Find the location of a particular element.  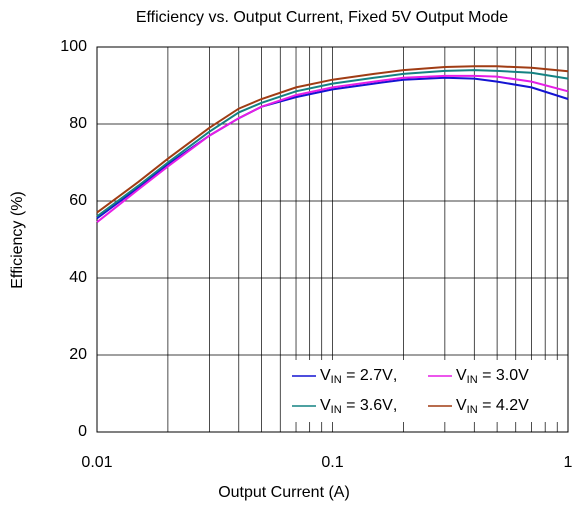

y-tick-label: 100 is located at coordinates (73, 46).